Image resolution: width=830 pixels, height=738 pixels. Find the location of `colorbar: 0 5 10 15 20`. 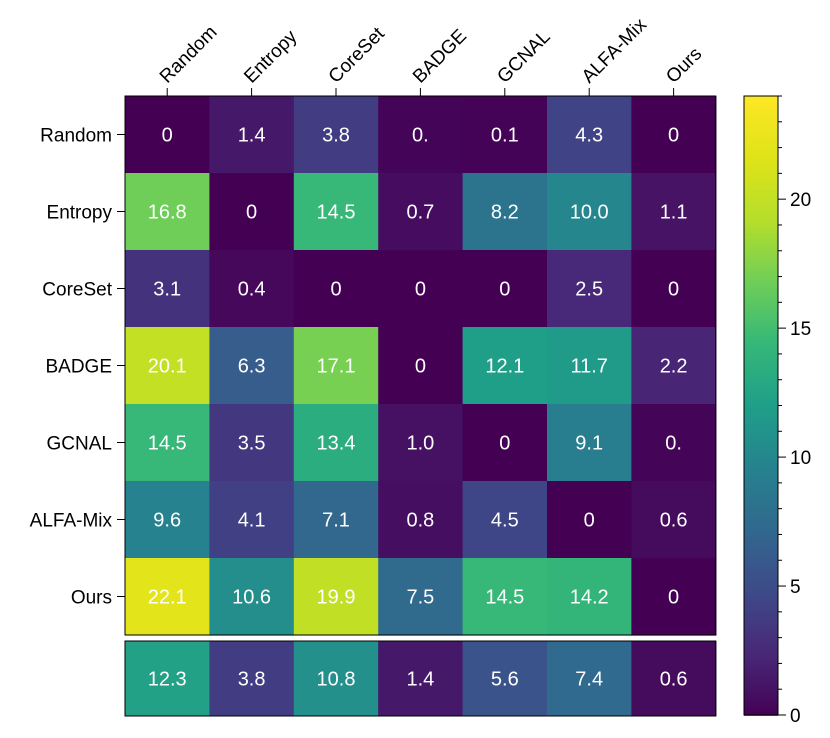

colorbar: 0 5 10 15 20 is located at coordinates (777, 411).